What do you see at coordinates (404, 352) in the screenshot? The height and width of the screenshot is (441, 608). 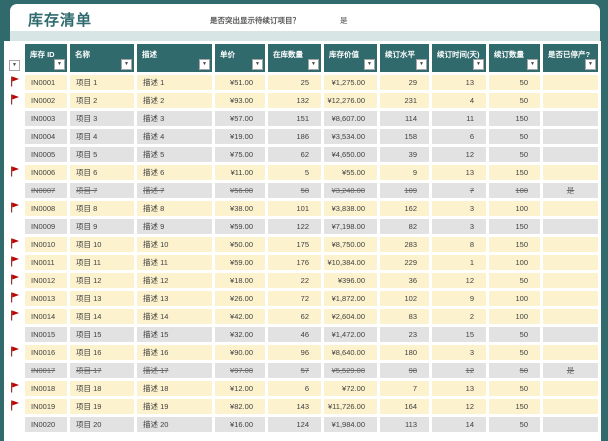 I see `cell-level: 180` at bounding box center [404, 352].